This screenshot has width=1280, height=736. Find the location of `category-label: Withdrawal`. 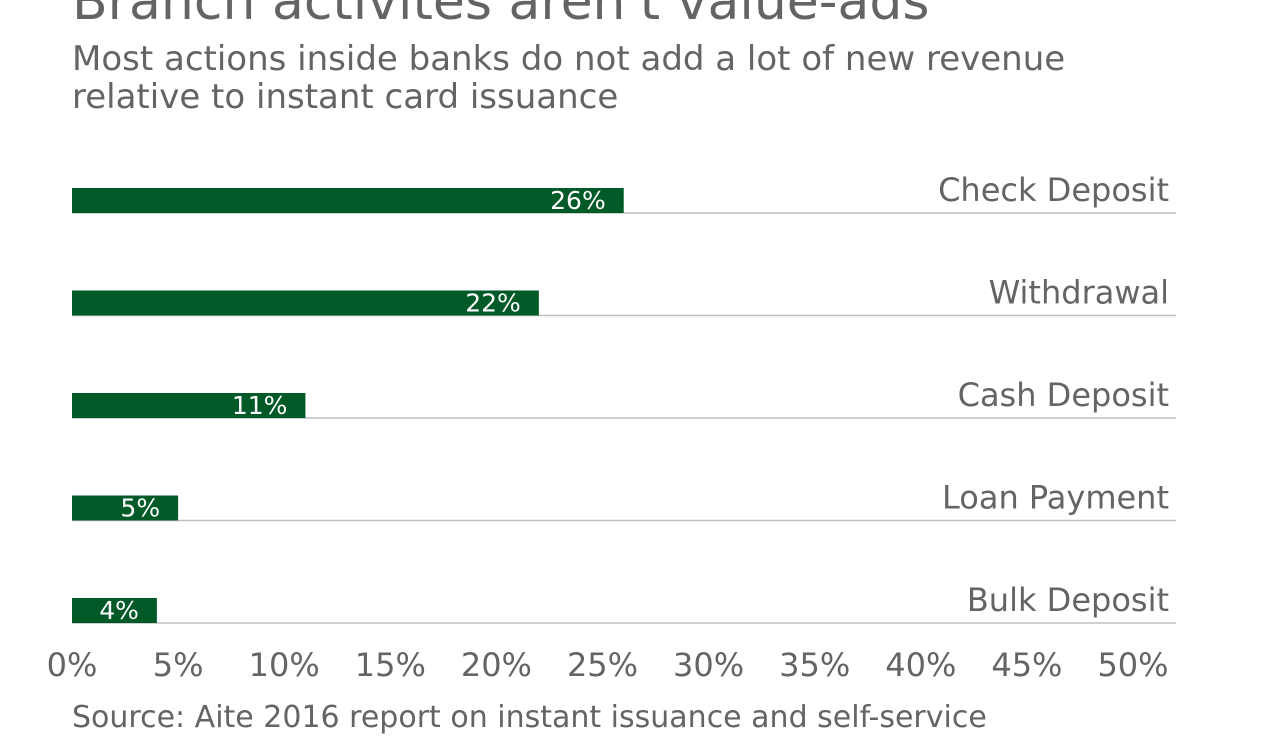

category-label: Withdrawal is located at coordinates (1079, 293).